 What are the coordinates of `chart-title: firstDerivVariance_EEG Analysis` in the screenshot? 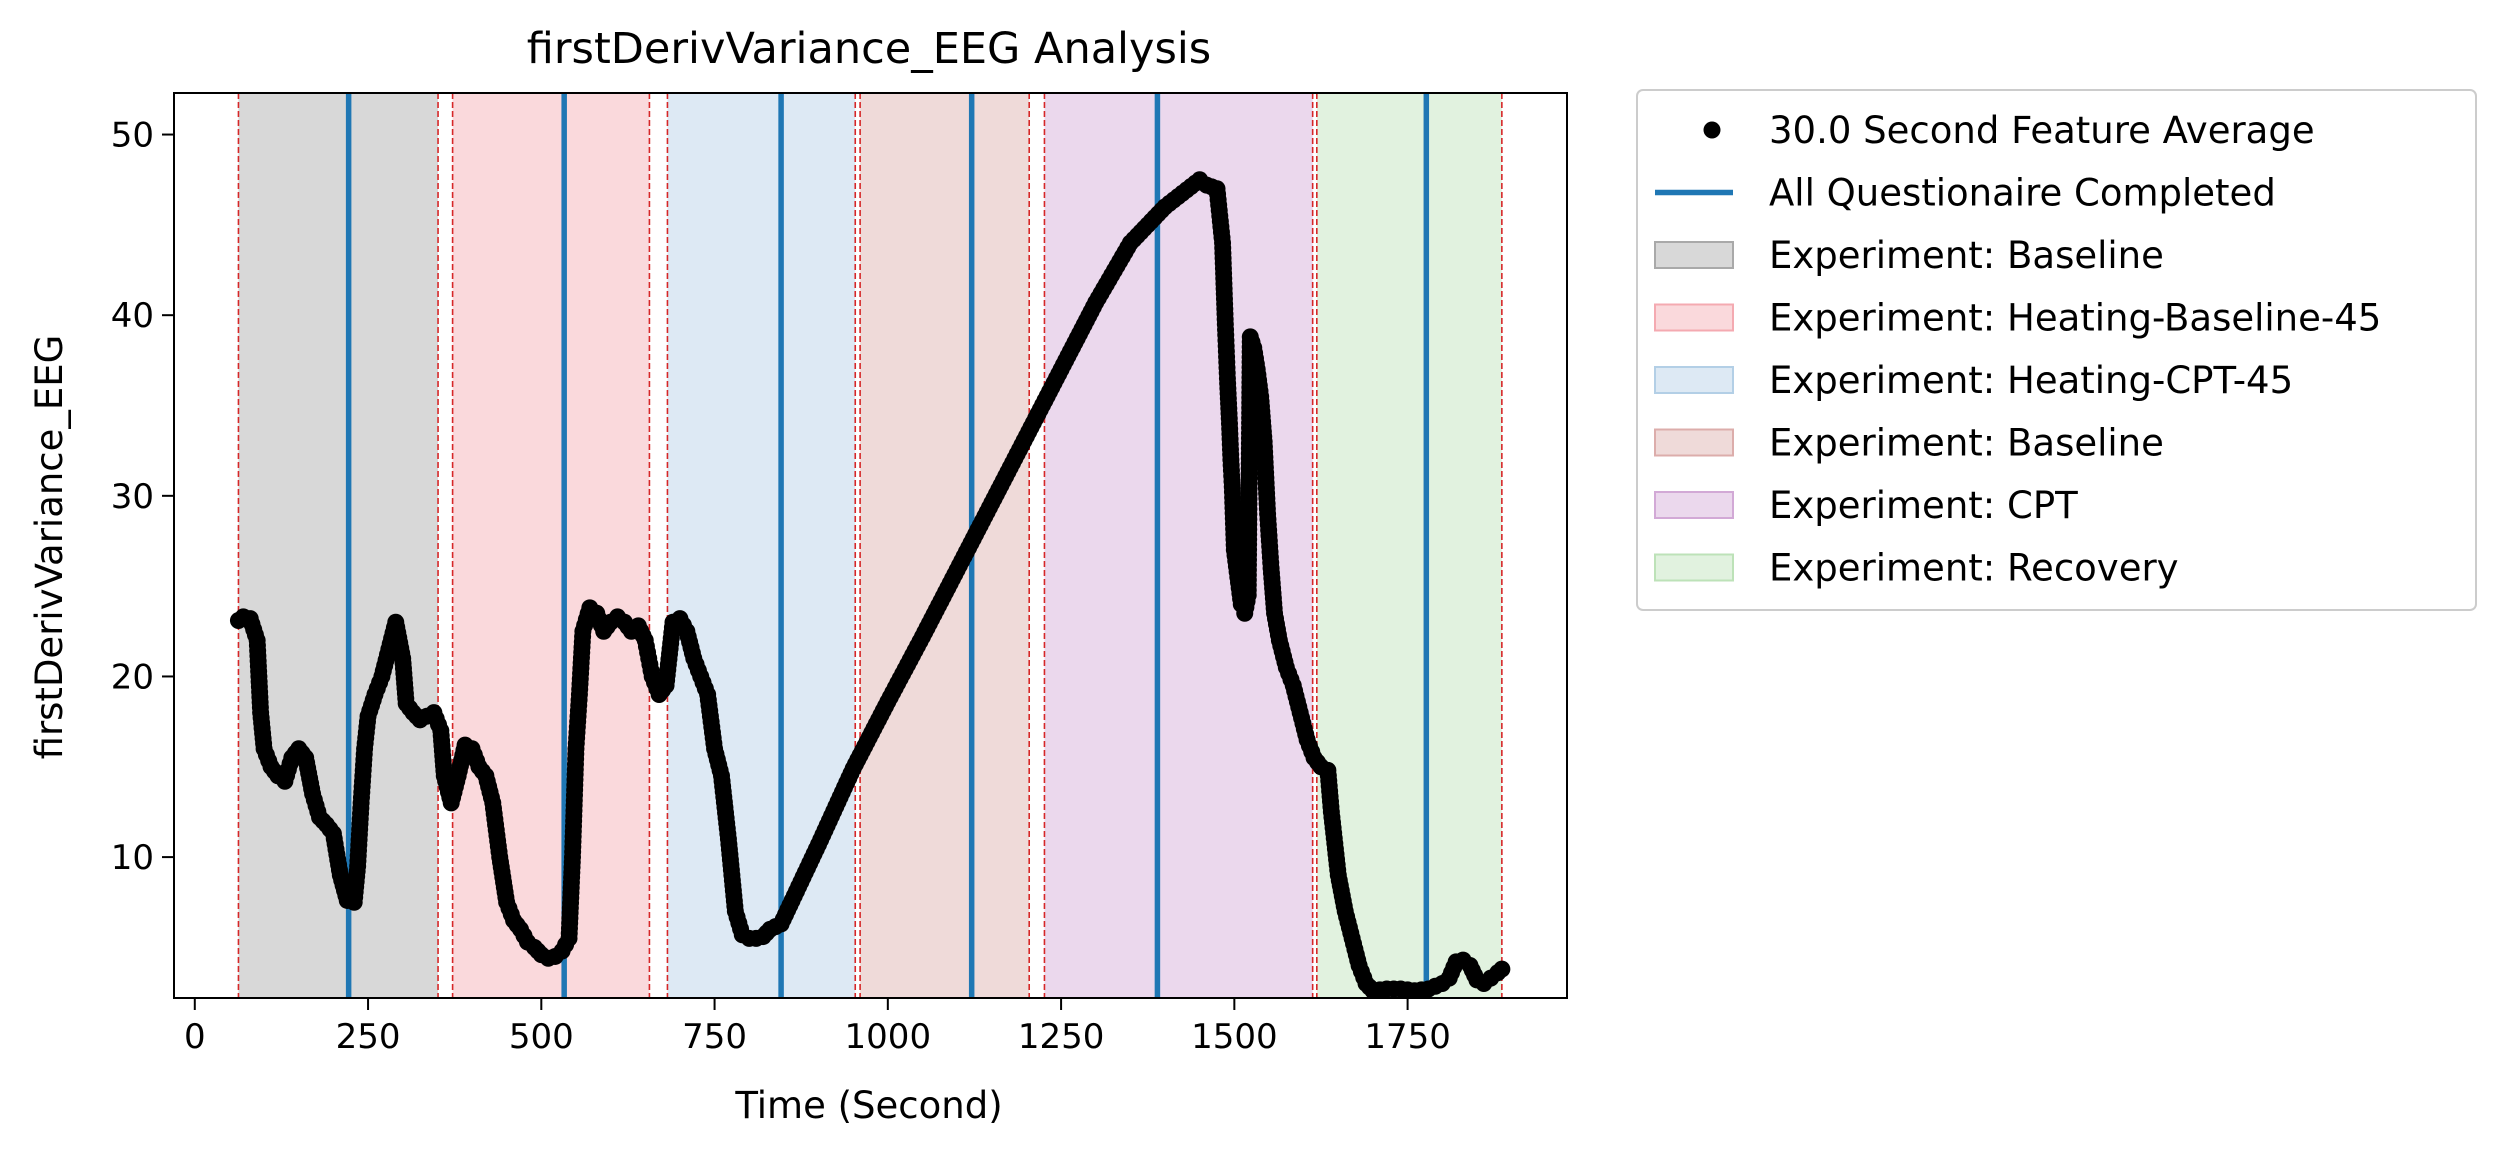 It's located at (869, 49).